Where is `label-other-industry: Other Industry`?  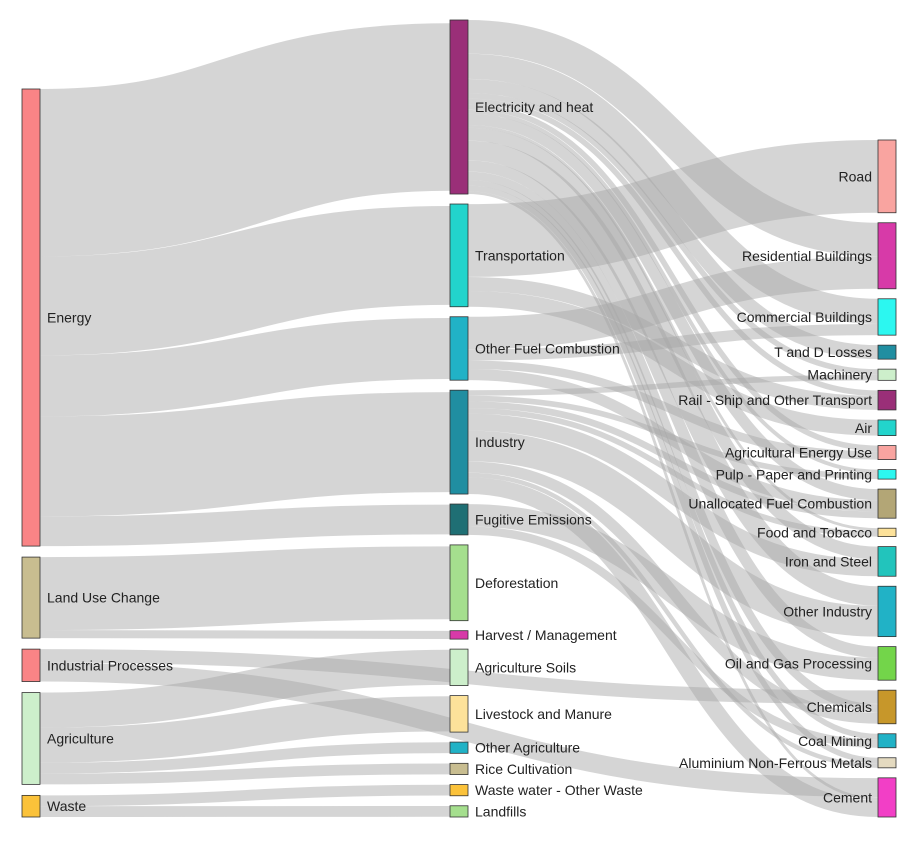
label-other-industry: Other Industry is located at coordinates (827, 611).